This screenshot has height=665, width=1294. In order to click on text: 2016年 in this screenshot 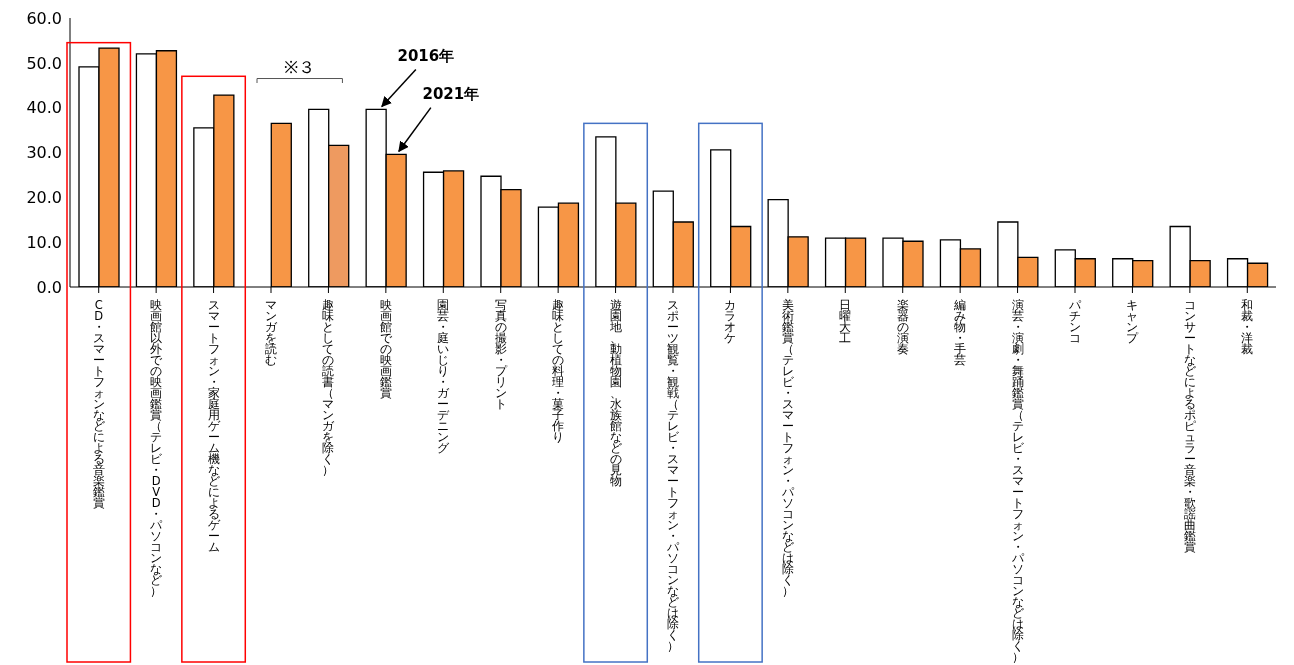, I will do `click(426, 56)`.